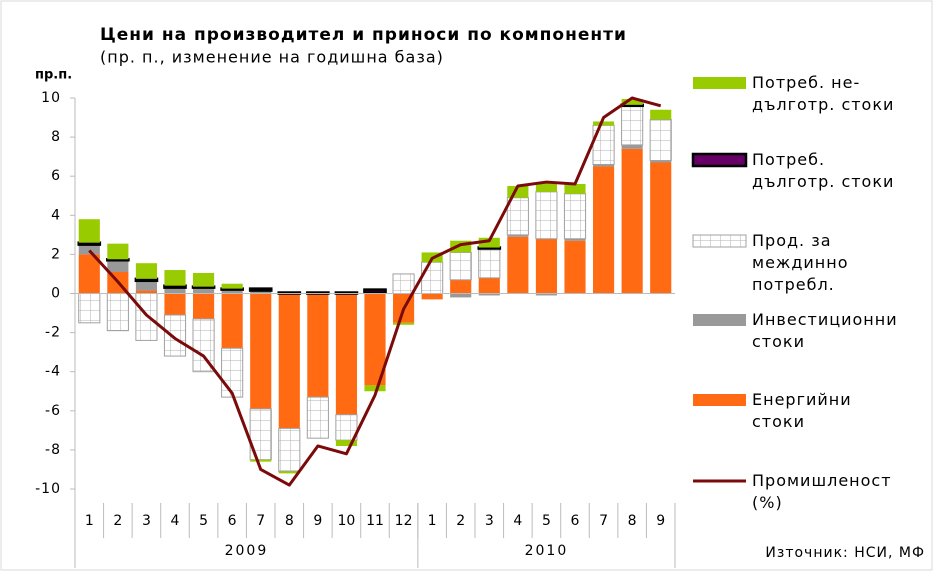 The width and height of the screenshot is (933, 575). What do you see at coordinates (845, 553) in the screenshot?
I see `source: Източник: НСИ, МФ` at bounding box center [845, 553].